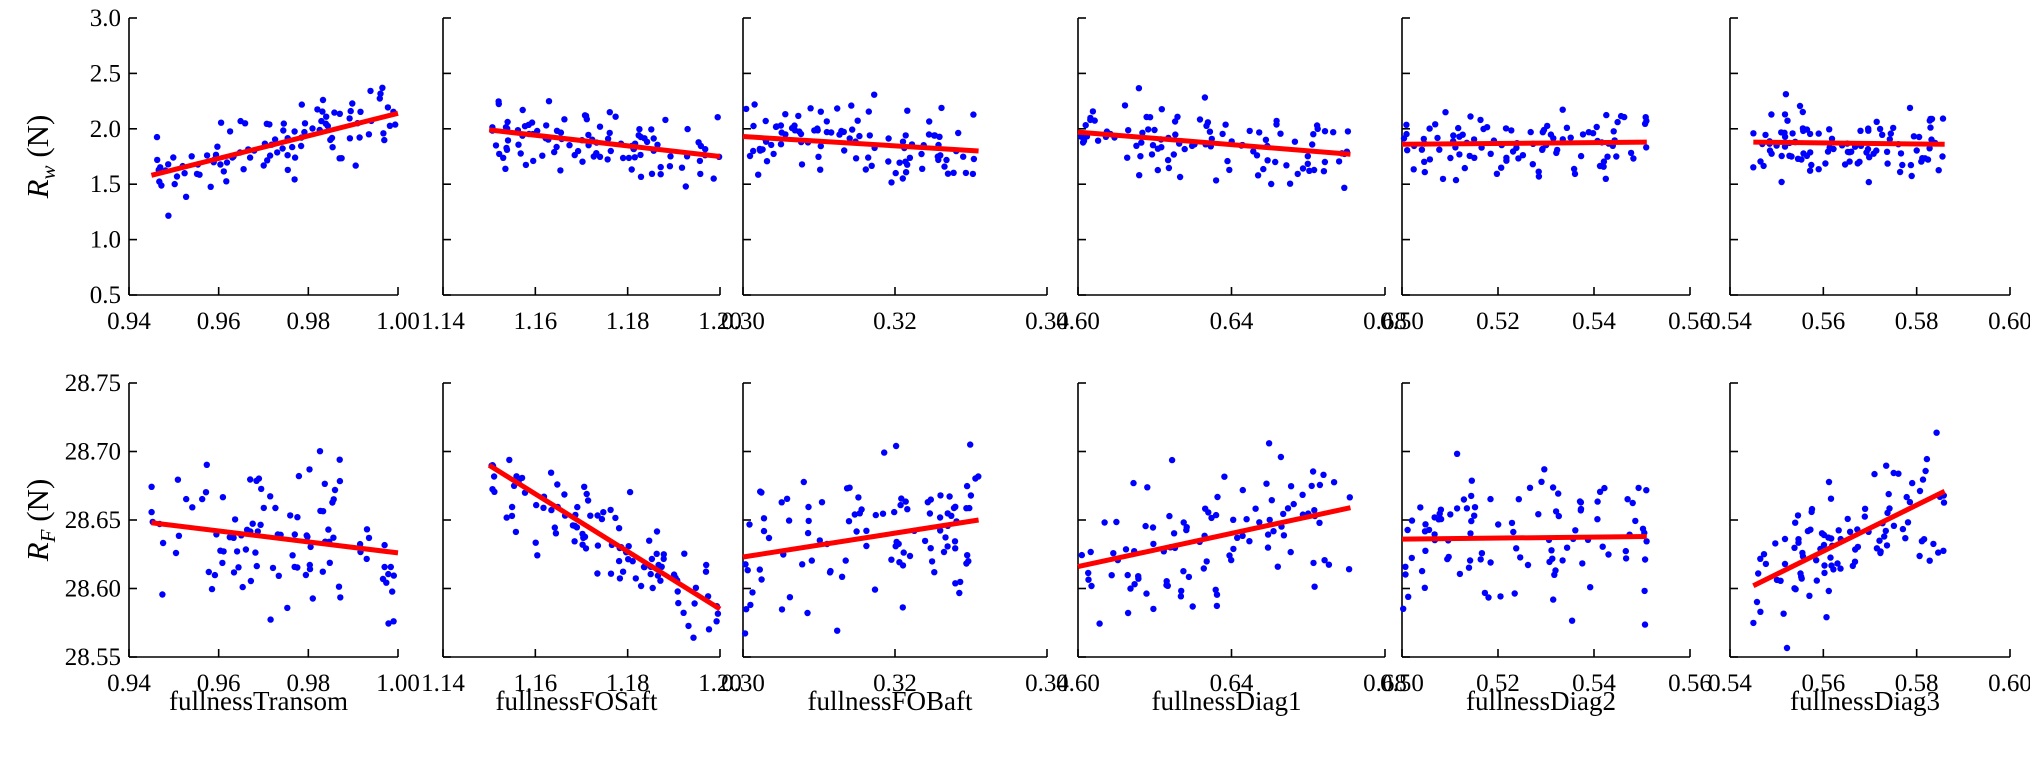 This screenshot has height=761, width=2030. Describe the element at coordinates (105, 240) in the screenshot. I see `y-tick-label: 1.0` at that location.